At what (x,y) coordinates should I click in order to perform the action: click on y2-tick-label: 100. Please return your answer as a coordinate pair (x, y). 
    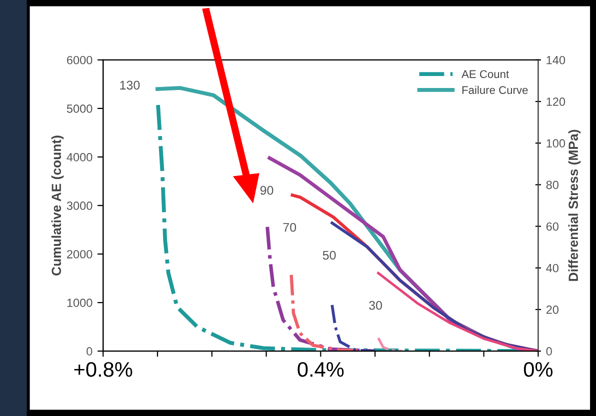
    Looking at the image, I should click on (556, 143).